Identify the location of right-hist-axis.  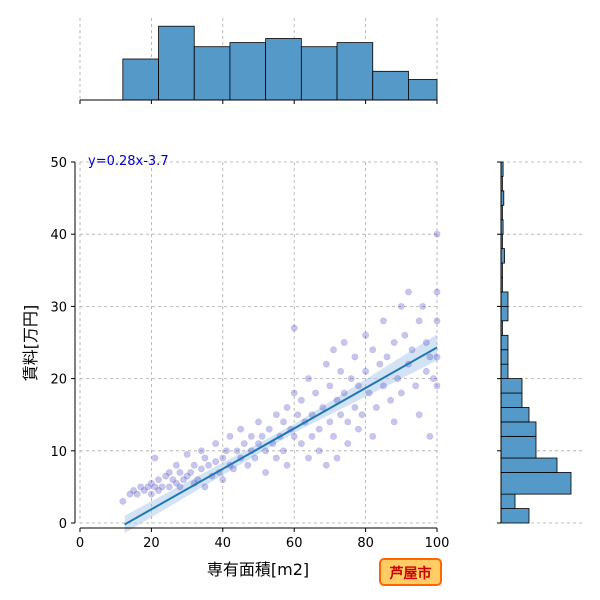
(499, 342).